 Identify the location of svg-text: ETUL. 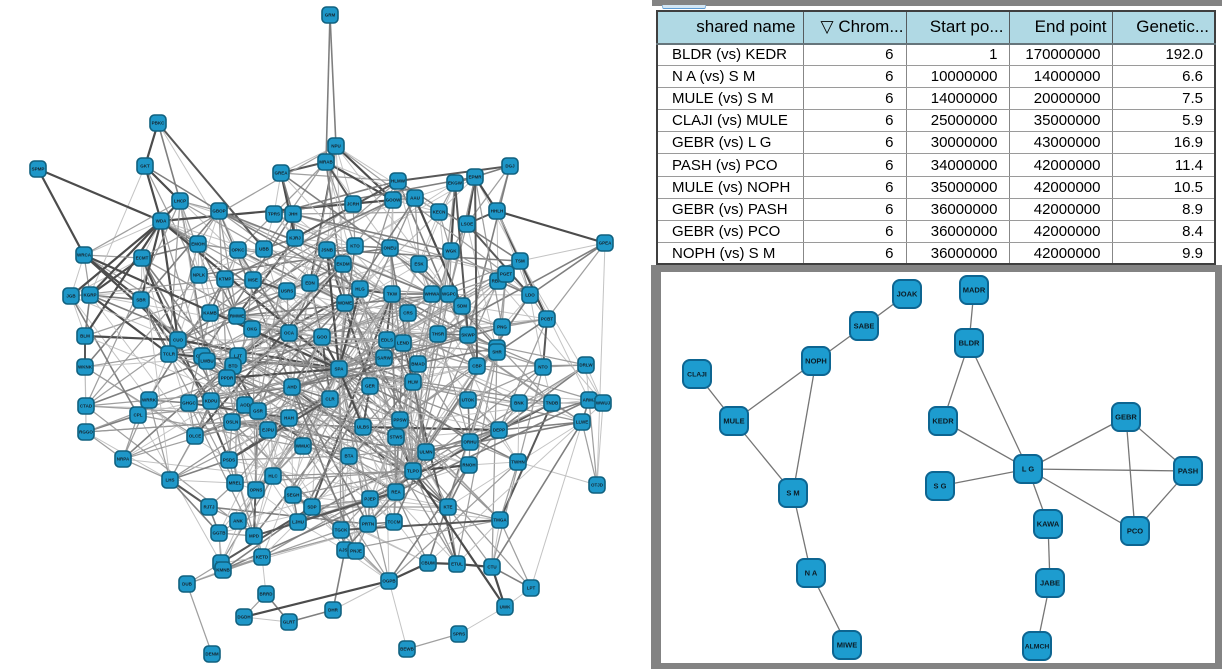
(457, 564).